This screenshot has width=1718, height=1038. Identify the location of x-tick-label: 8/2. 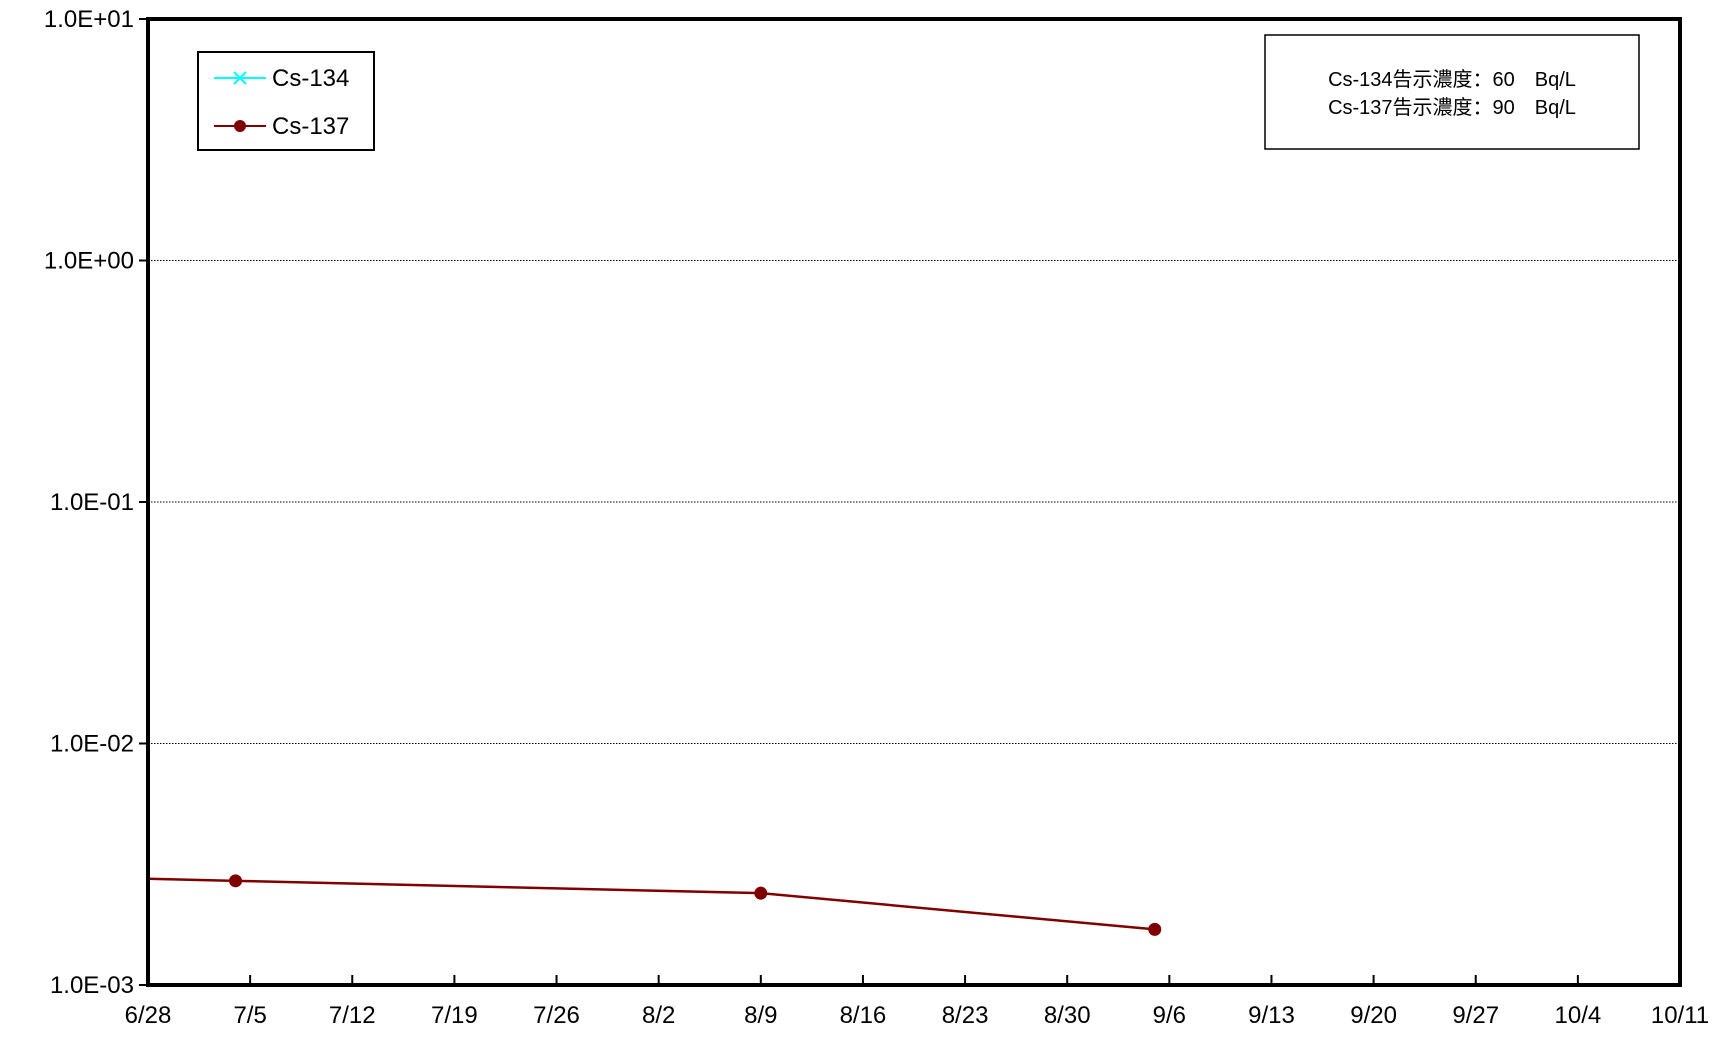
(658, 1015).